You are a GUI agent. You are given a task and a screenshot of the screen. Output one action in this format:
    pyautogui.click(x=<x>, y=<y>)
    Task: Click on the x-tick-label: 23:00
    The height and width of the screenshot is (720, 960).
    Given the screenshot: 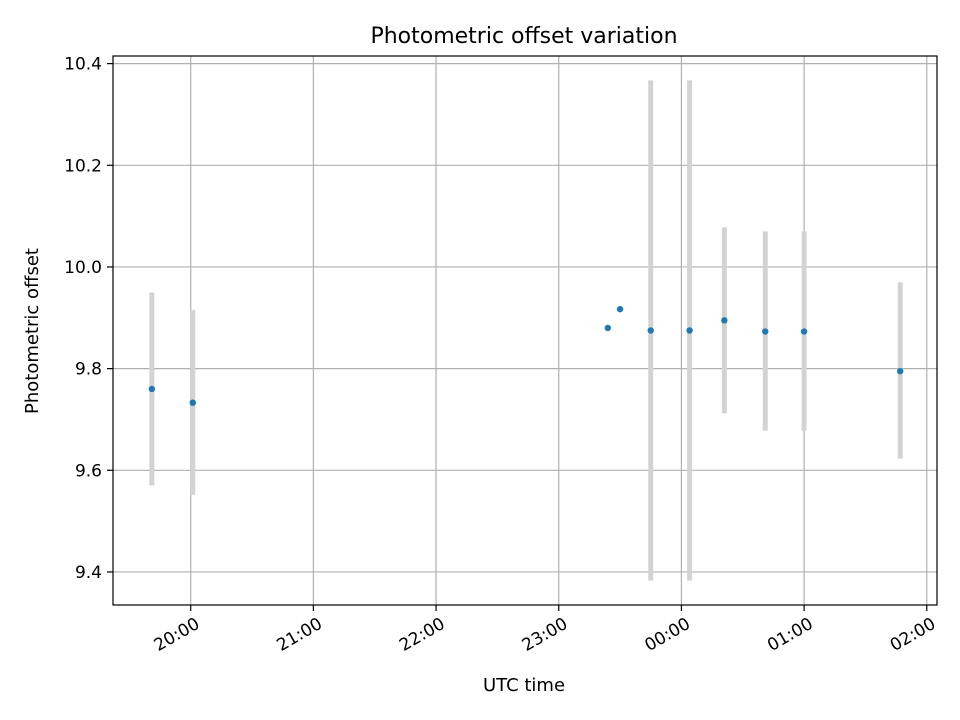 What is the action you would take?
    pyautogui.click(x=545, y=635)
    